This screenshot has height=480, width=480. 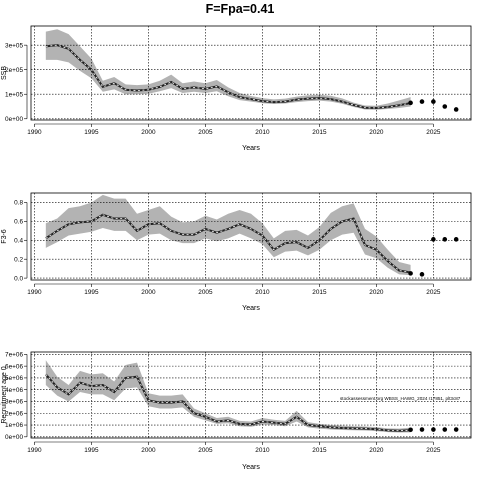 What do you see at coordinates (18, 278) in the screenshot?
I see `y-tick-label: 0.0` at bounding box center [18, 278].